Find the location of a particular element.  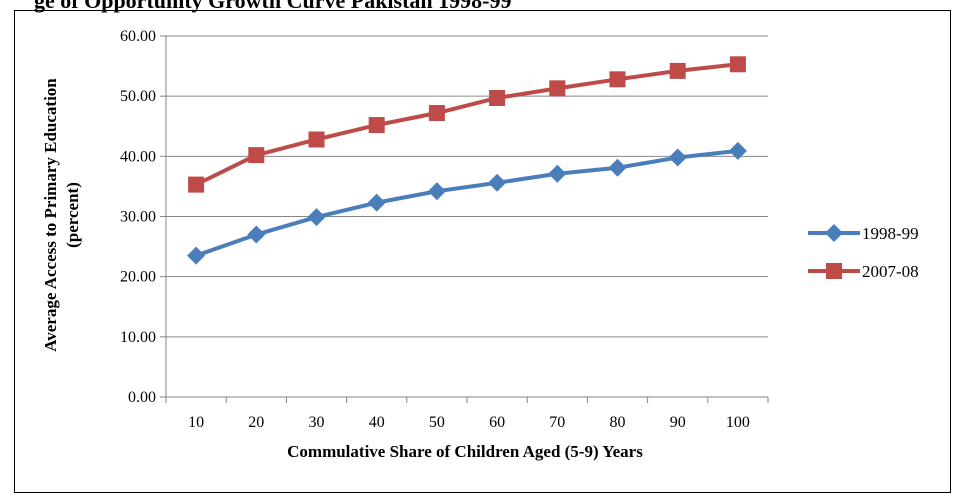

x-tick-label: 20 is located at coordinates (256, 422).